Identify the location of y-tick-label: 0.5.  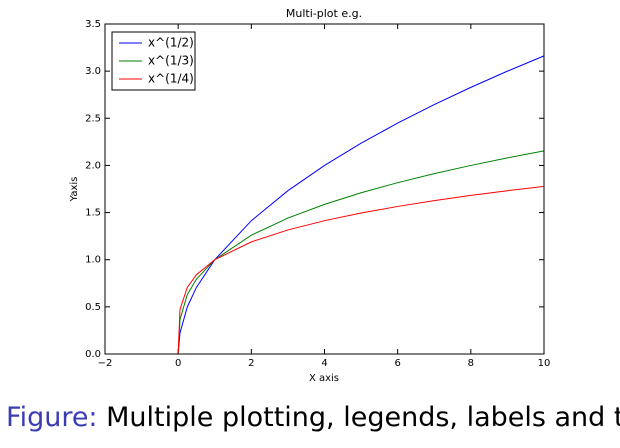
(93, 307).